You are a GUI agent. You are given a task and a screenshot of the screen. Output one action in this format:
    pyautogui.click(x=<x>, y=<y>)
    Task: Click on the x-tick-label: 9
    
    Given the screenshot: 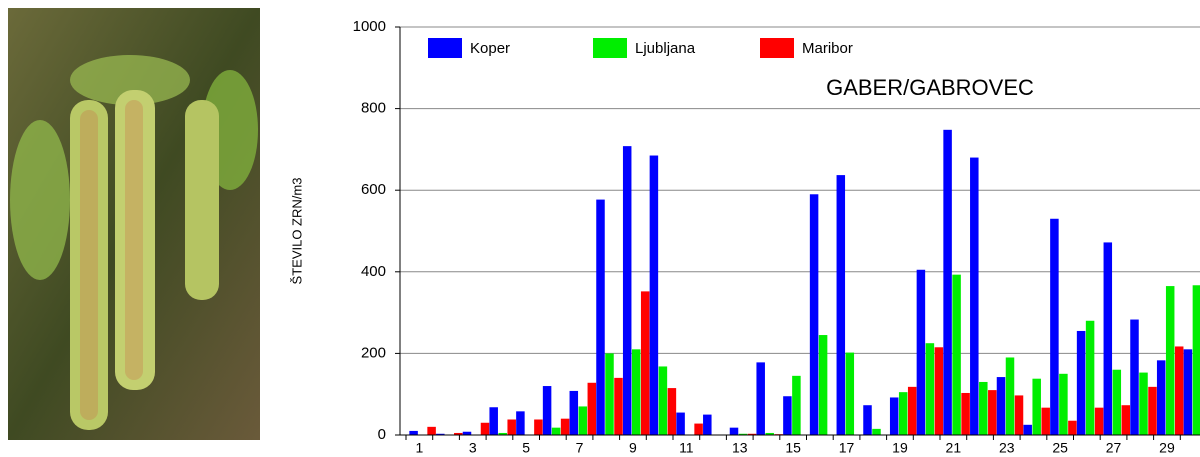 What is the action you would take?
    pyautogui.click(x=633, y=448)
    